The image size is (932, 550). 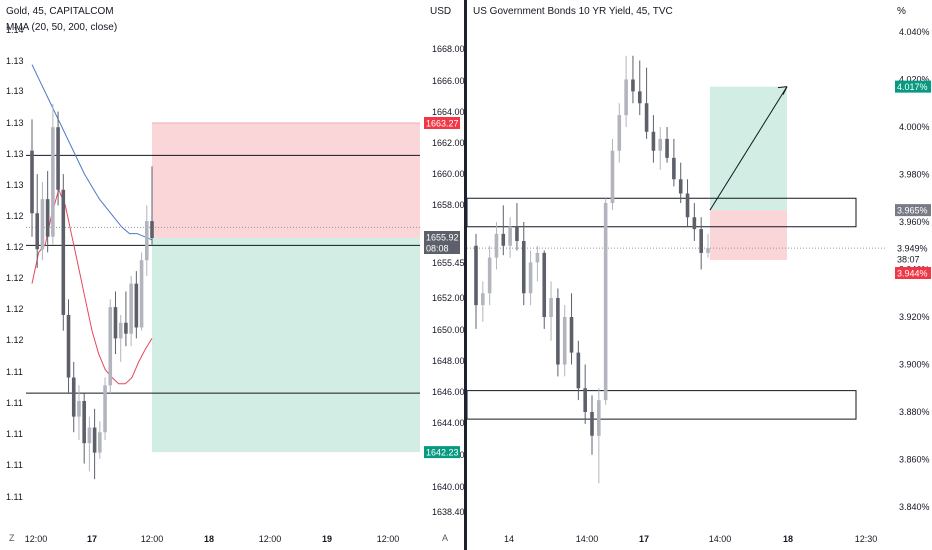 I want to click on time-axis-label: 14:00, so click(x=720, y=539).